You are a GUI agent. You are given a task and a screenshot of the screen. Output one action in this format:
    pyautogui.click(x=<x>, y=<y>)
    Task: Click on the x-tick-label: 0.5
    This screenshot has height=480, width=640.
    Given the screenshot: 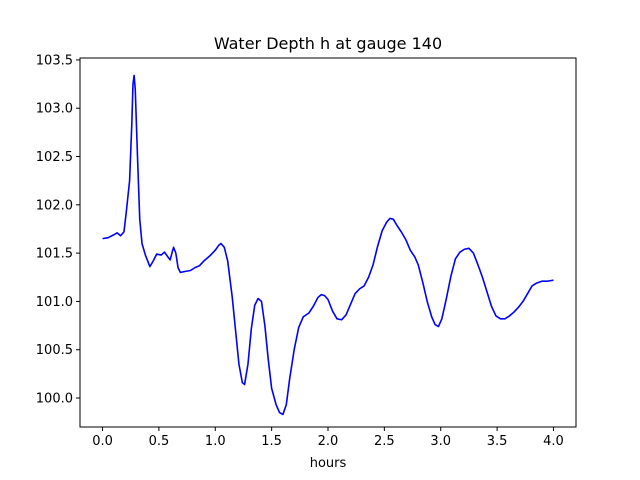 What is the action you would take?
    pyautogui.click(x=159, y=441)
    